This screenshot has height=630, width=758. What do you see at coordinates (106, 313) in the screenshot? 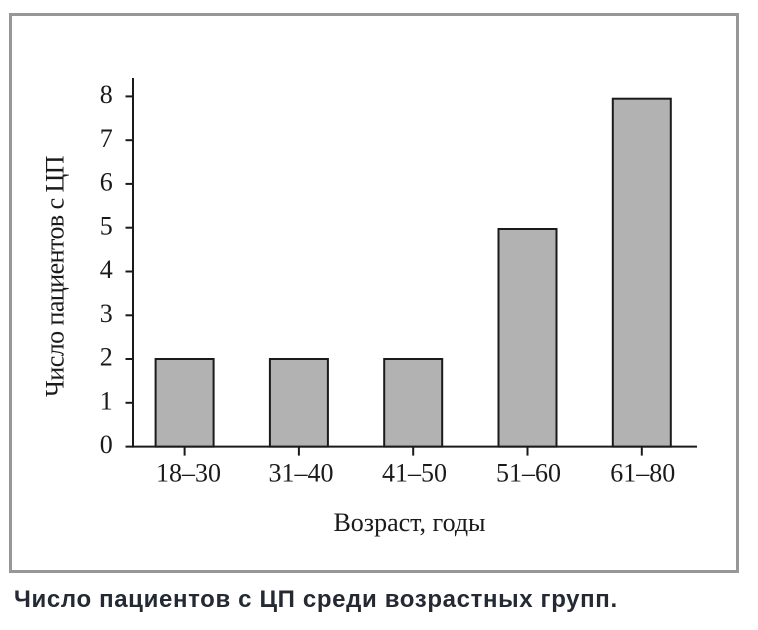
I see `svg-text: 3` at bounding box center [106, 313].